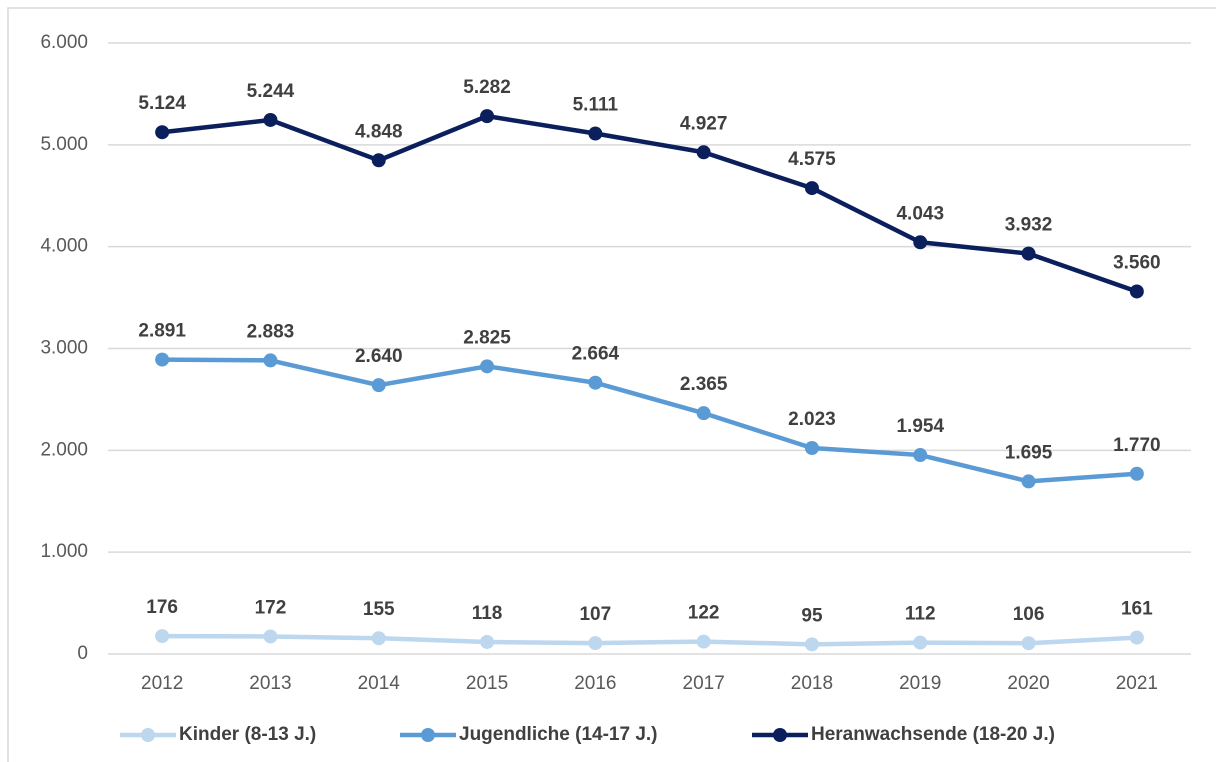 The image size is (1216, 762). I want to click on data-label: 4.043, so click(920, 213).